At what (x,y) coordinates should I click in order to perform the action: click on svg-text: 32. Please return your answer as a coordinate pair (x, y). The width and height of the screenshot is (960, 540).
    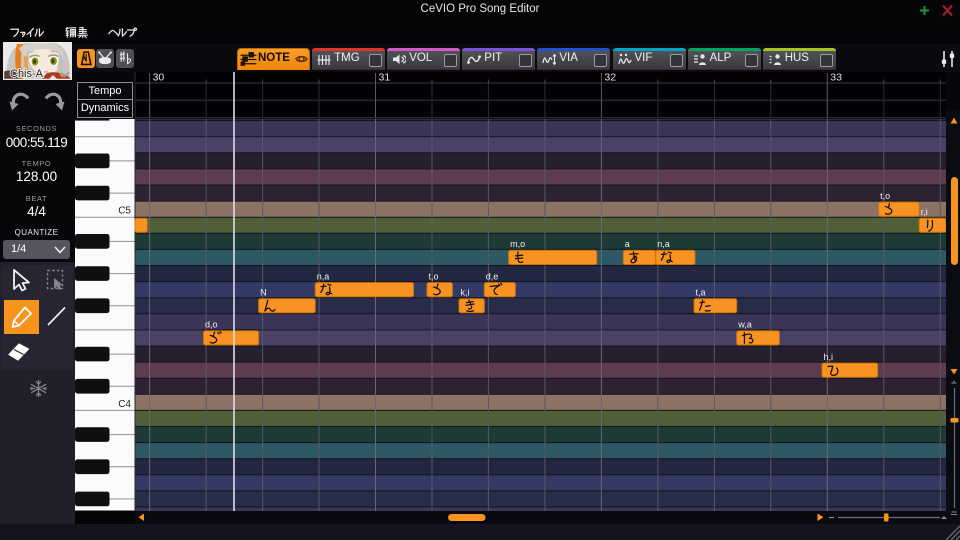
    Looking at the image, I should click on (610, 78).